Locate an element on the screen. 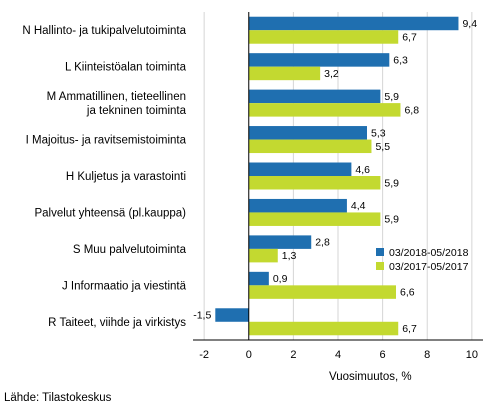  data-label: 1,3 is located at coordinates (289, 256).